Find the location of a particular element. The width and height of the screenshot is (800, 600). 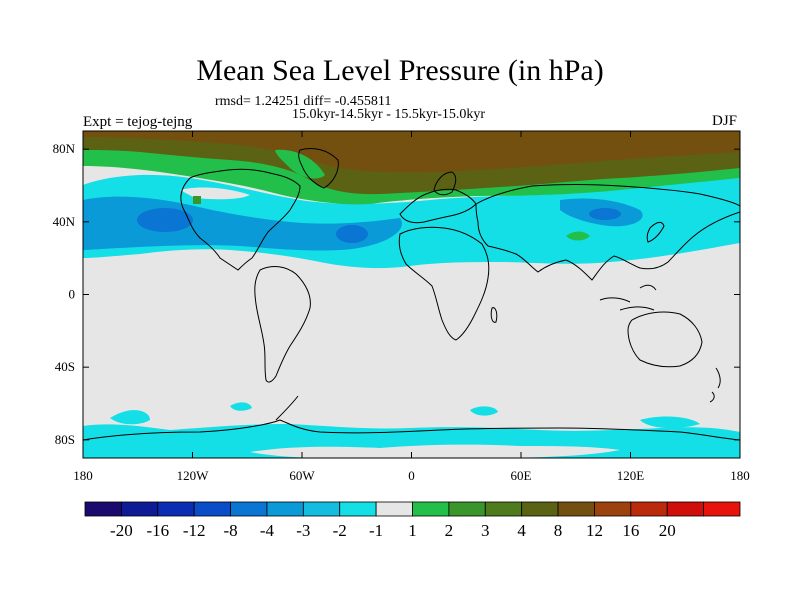

colorbar-label: 2 is located at coordinates (449, 530).